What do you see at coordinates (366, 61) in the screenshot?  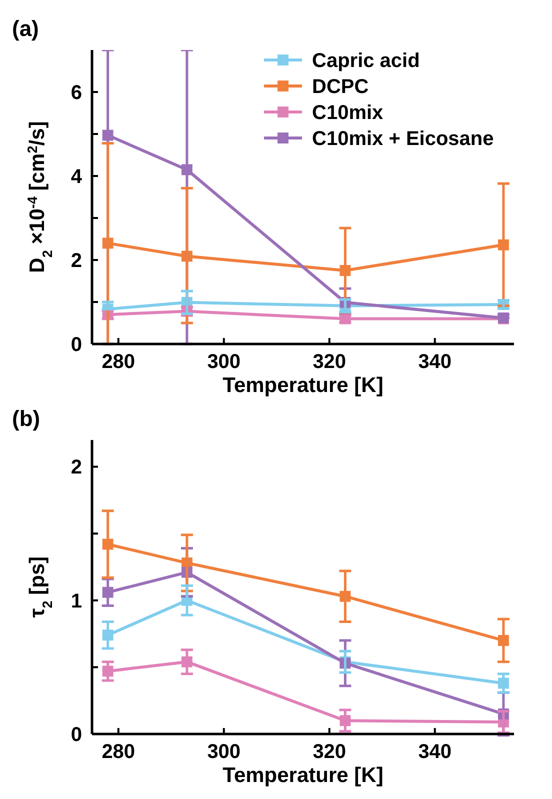 I see `legend-label: Capric acid` at bounding box center [366, 61].